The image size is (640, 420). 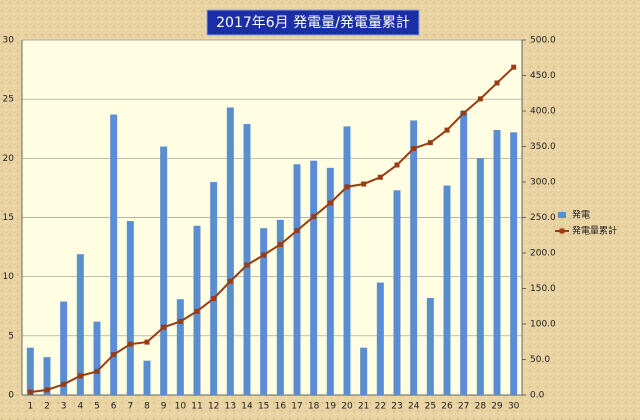 I want to click on x-tick-label: 11, so click(x=196, y=407).